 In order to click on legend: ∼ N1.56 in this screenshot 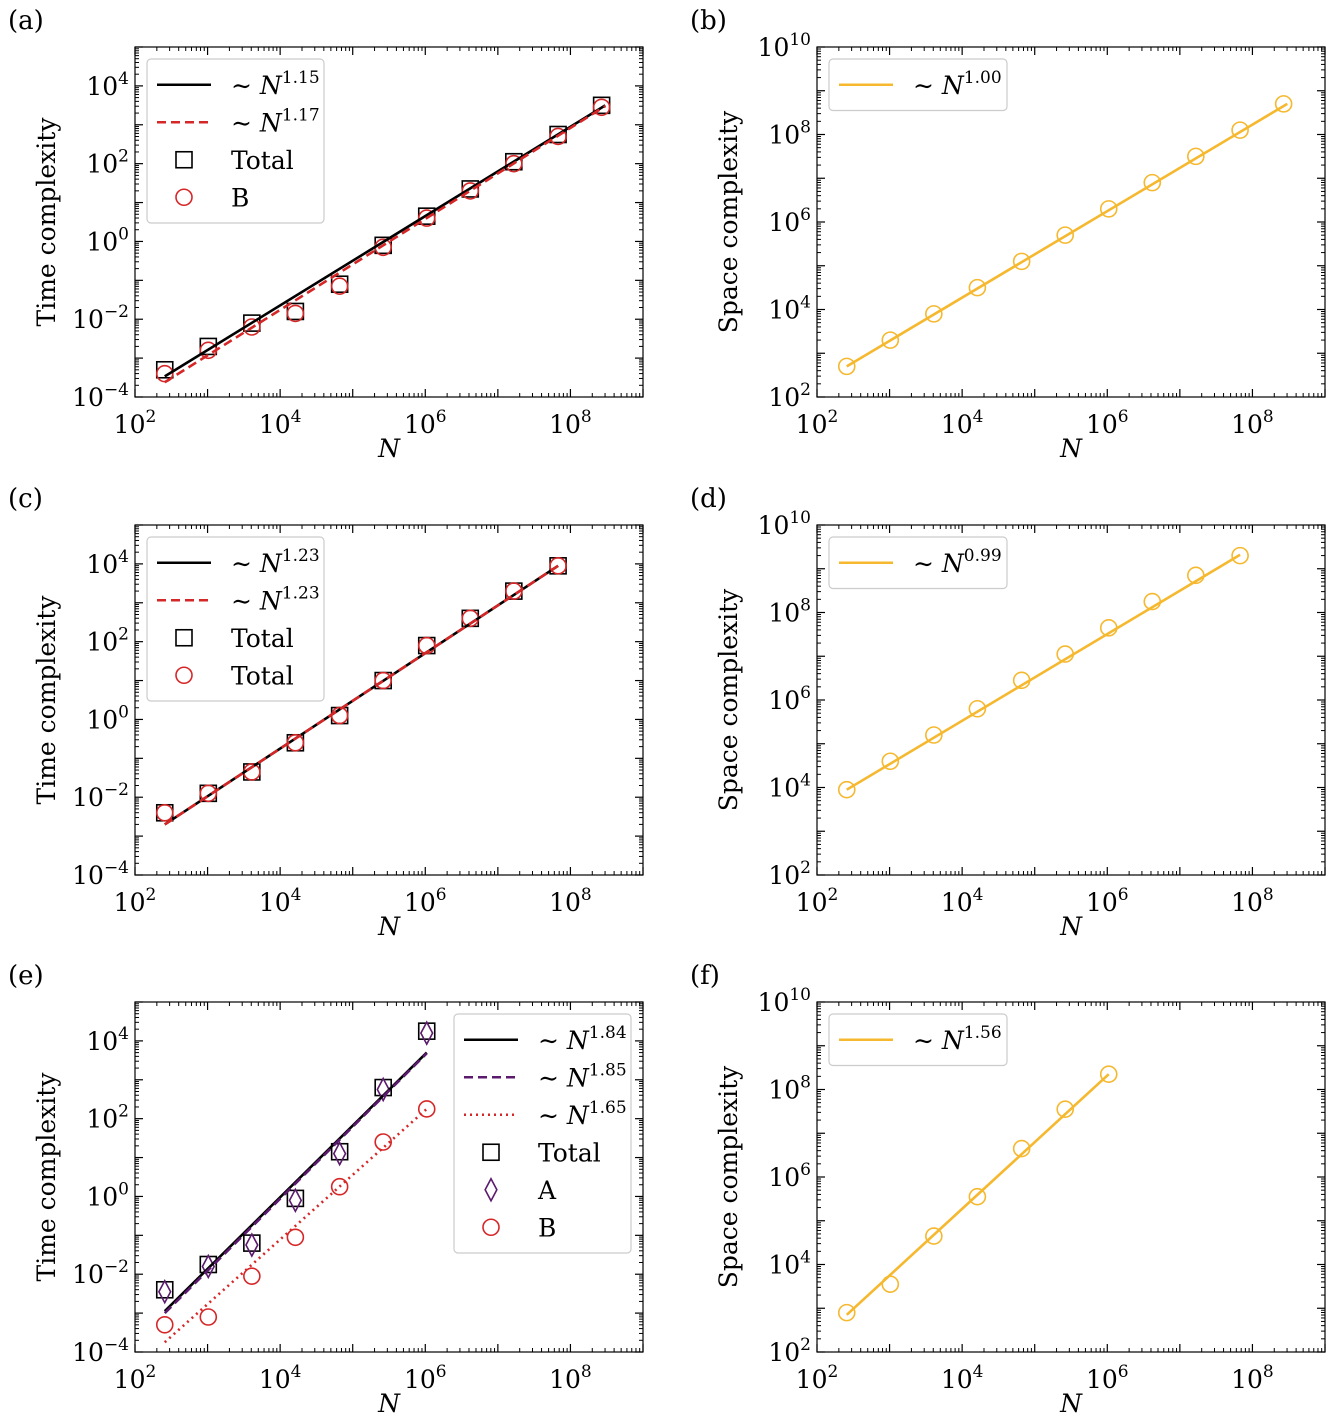, I will do `click(918, 1040)`.